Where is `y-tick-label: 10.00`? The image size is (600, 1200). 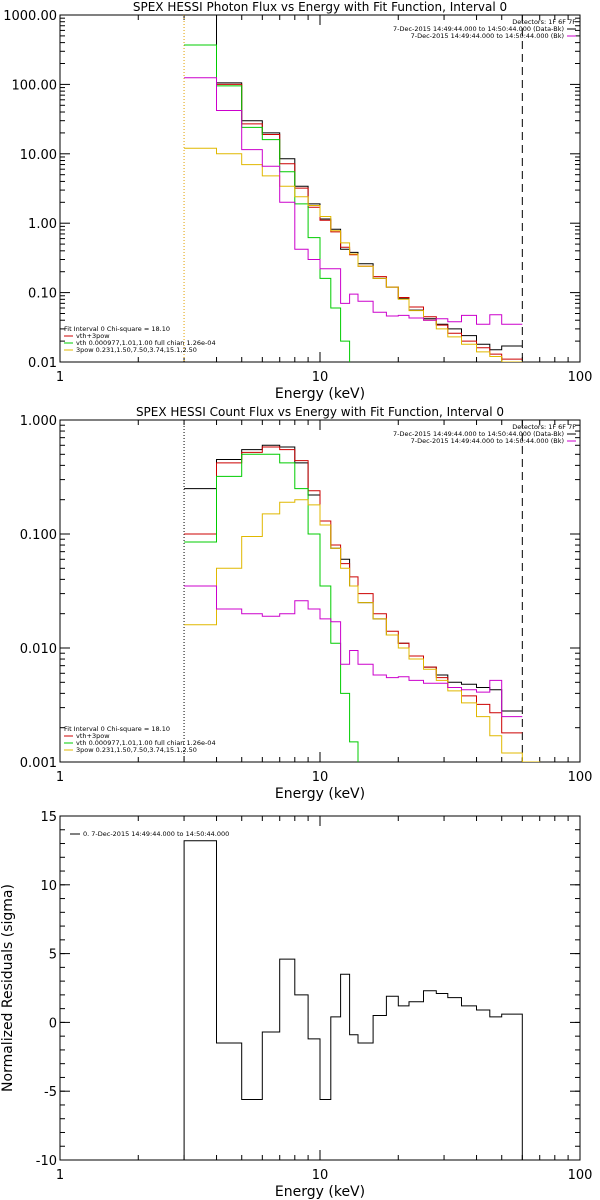
y-tick-label: 10.00 is located at coordinates (38, 155).